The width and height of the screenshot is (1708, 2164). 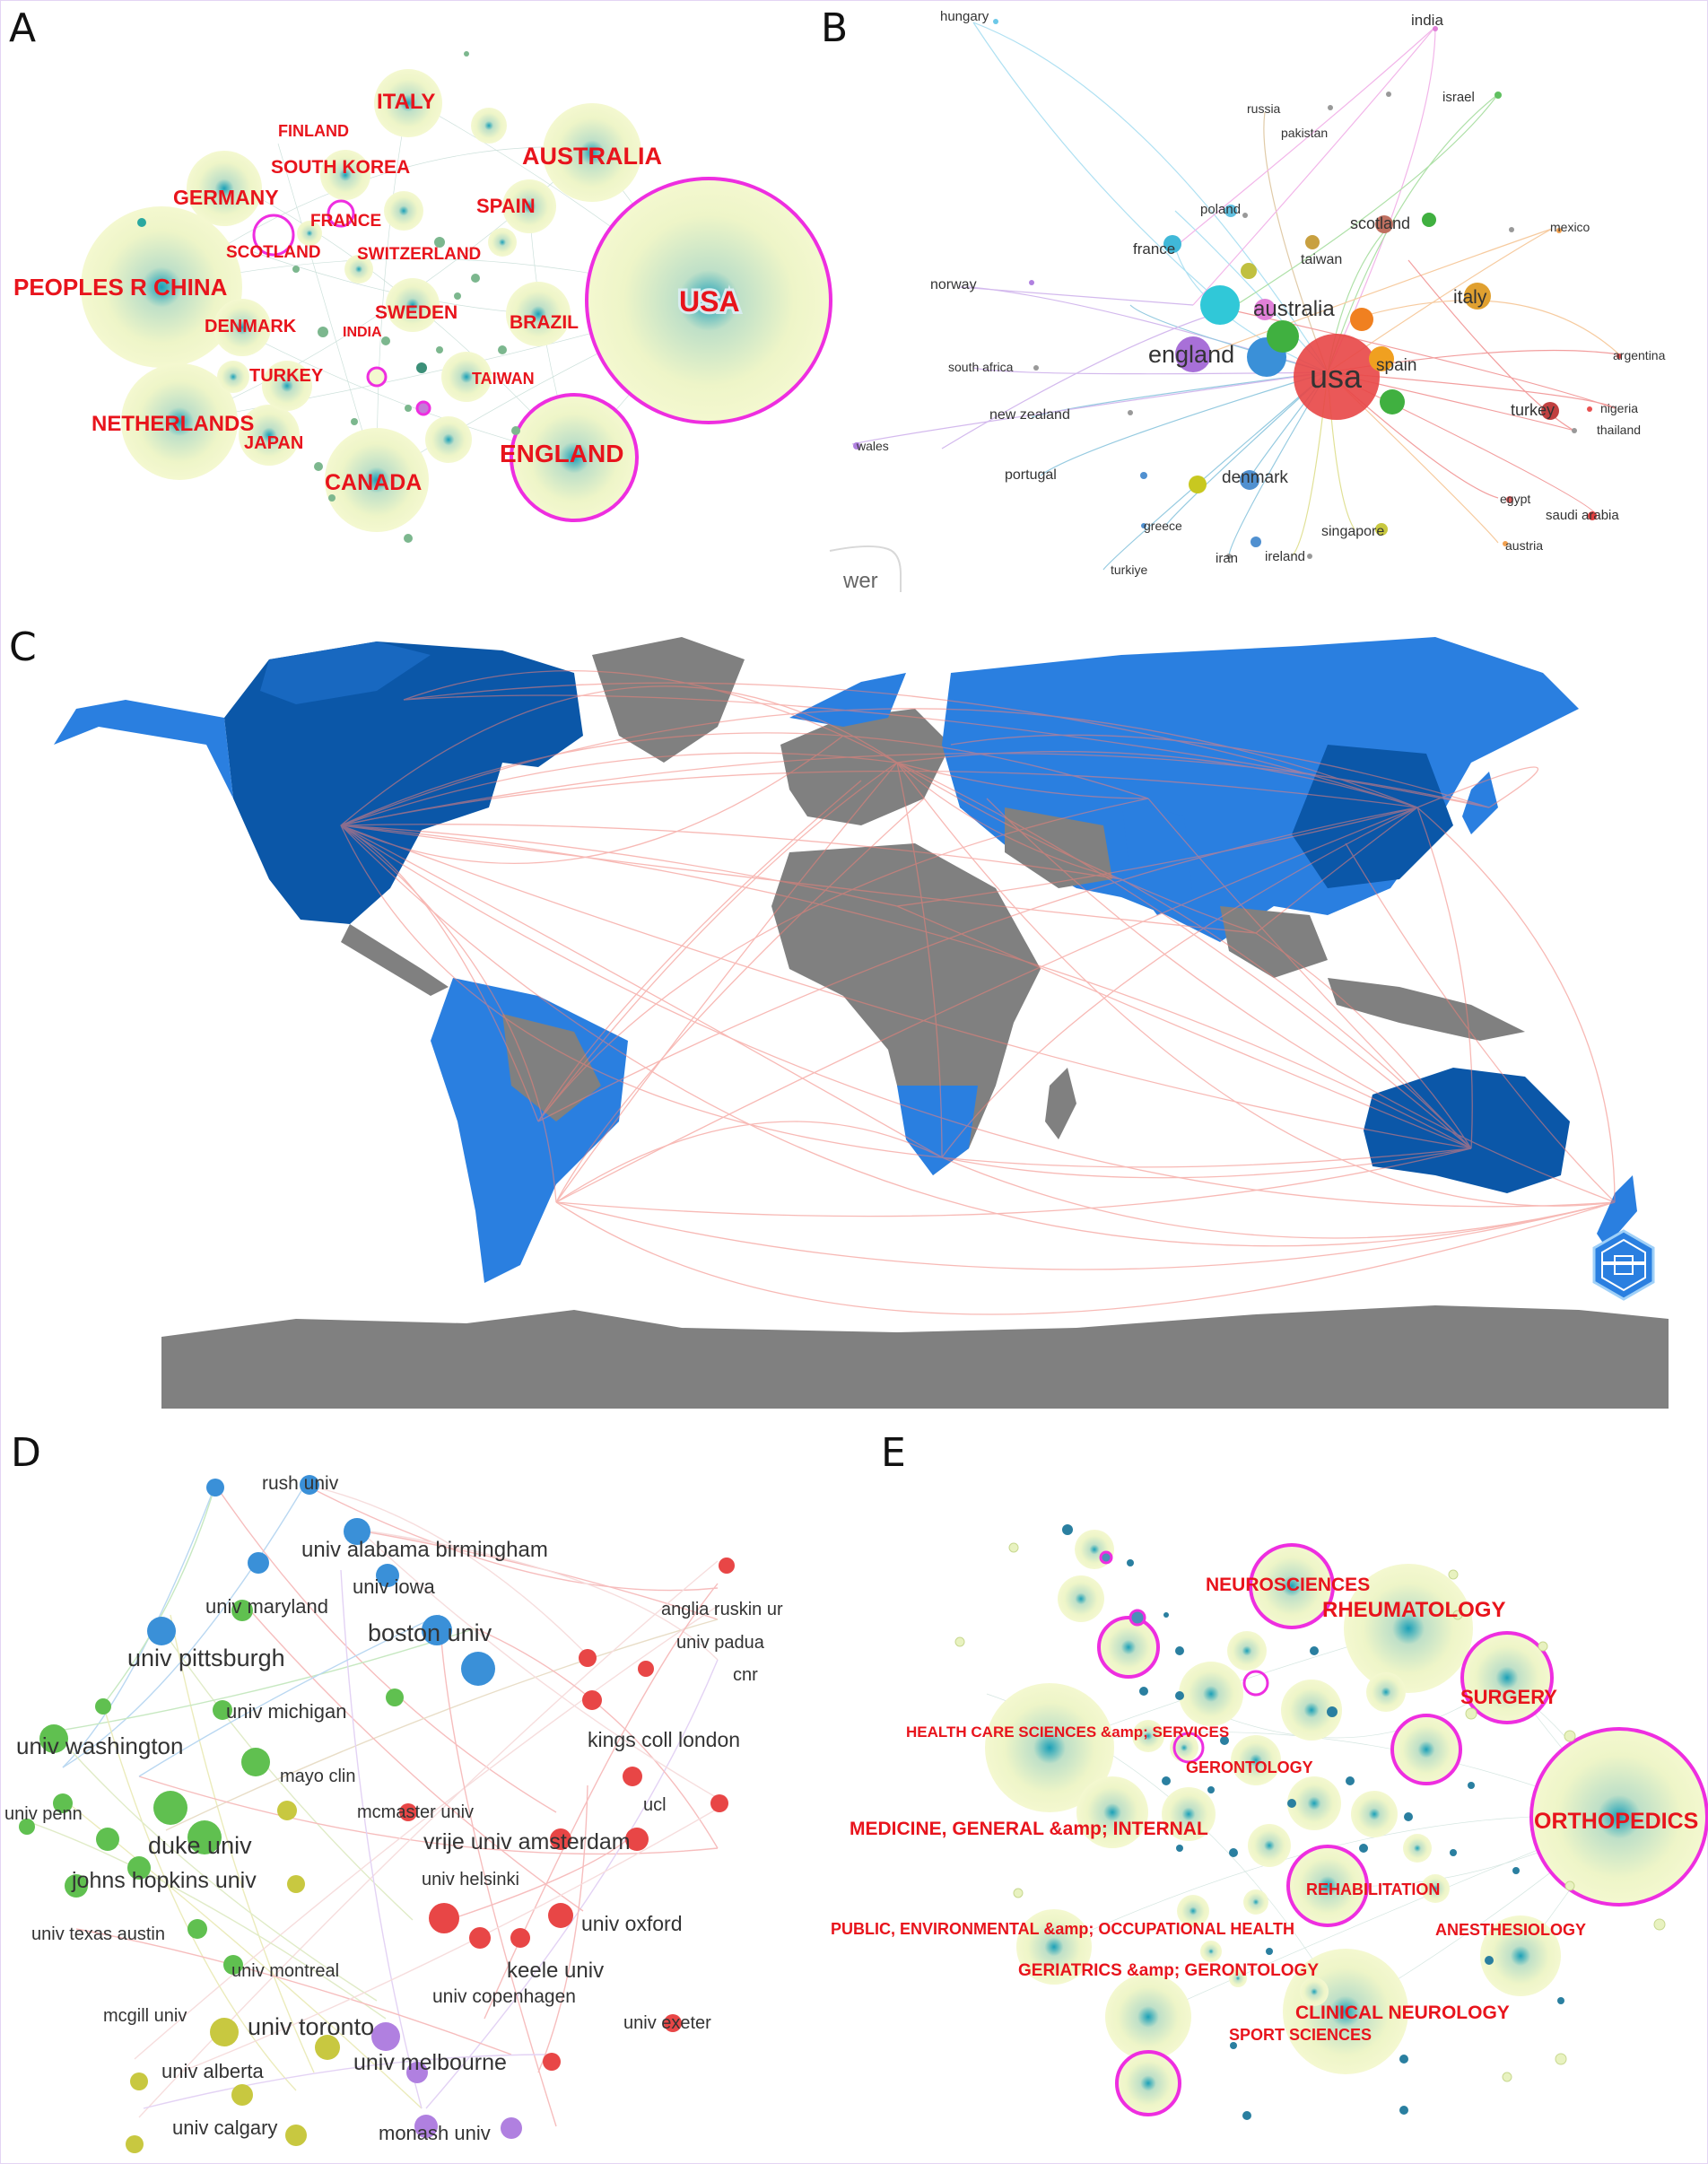 What do you see at coordinates (164, 1880) in the screenshot?
I see `label-johns-hopkins-univ: johns hopkins univ` at bounding box center [164, 1880].